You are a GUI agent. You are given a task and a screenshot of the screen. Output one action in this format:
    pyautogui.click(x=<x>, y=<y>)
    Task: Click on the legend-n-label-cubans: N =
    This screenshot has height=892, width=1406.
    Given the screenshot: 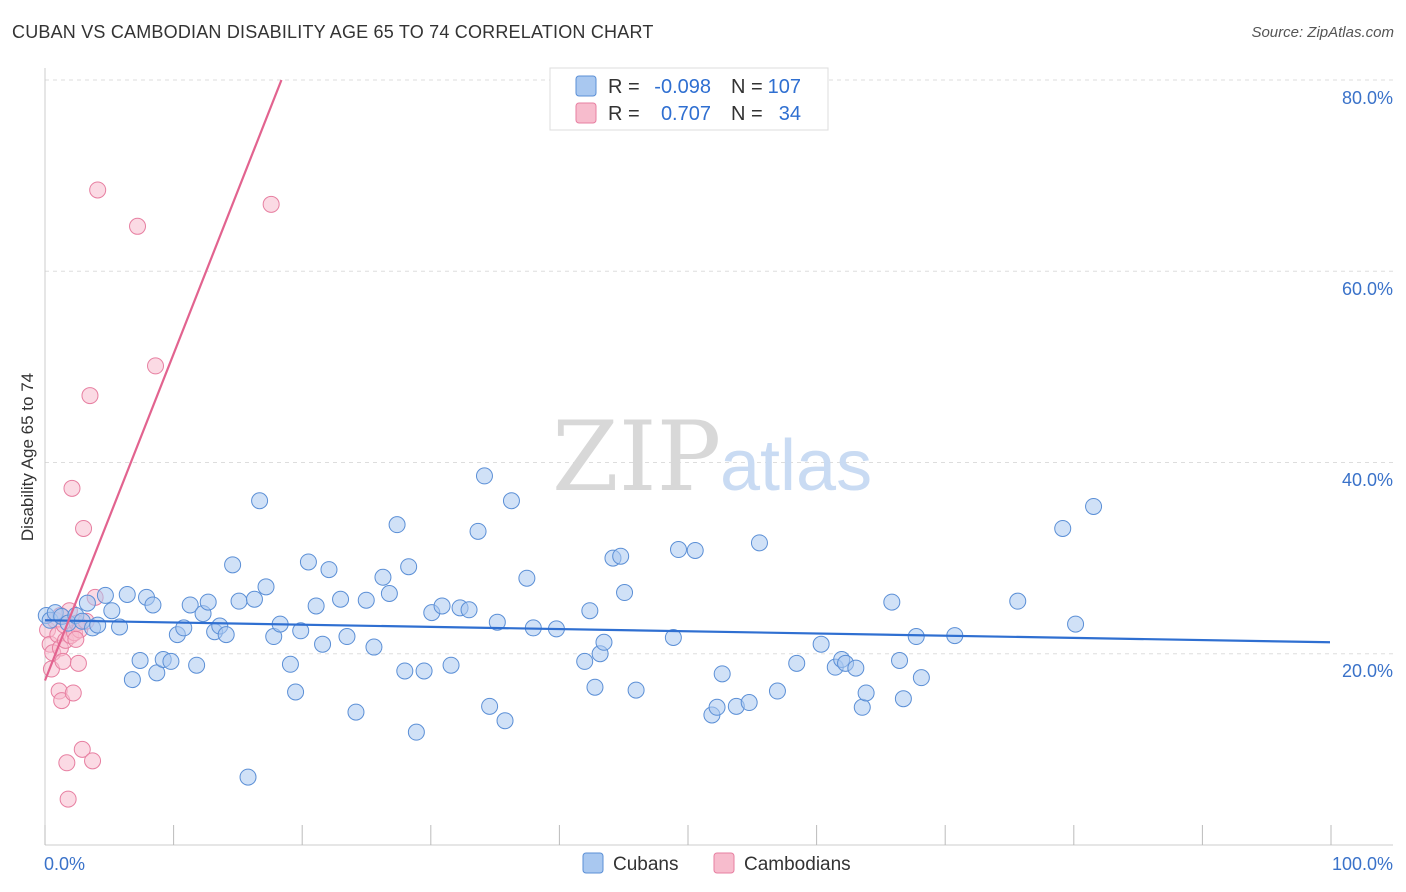 What is the action you would take?
    pyautogui.click(x=747, y=87)
    